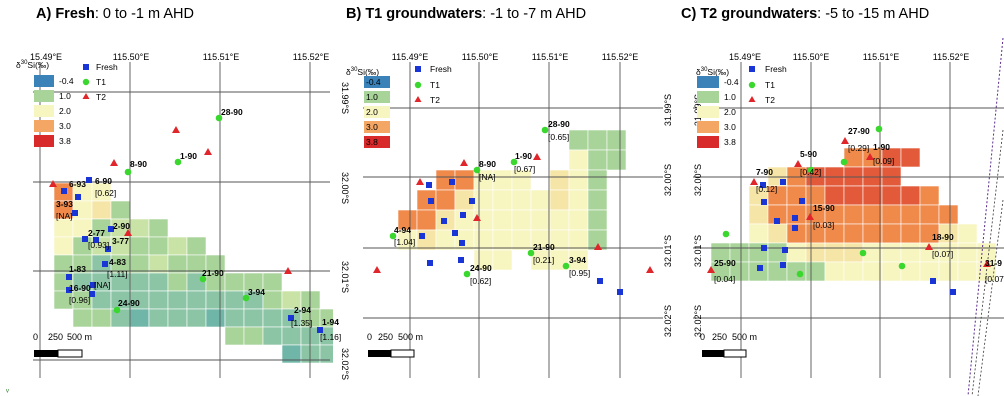  What do you see at coordinates (96, 233) in the screenshot?
I see `site-label: 2-77` at bounding box center [96, 233].